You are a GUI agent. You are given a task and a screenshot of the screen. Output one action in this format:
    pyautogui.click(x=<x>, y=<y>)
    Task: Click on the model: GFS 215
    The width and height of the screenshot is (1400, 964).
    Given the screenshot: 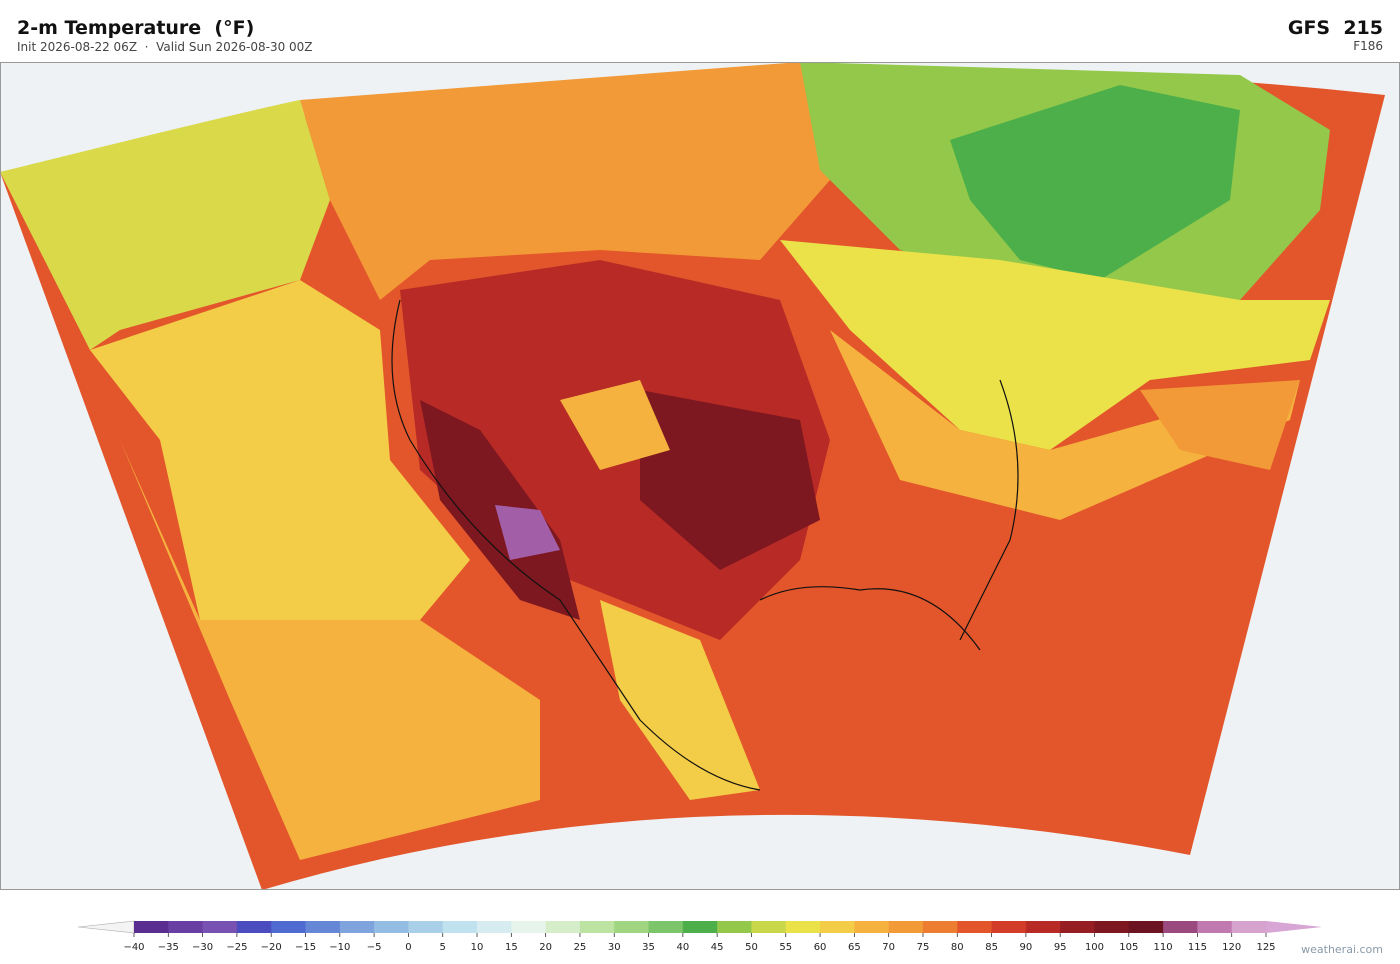 What is the action you would take?
    pyautogui.click(x=1335, y=28)
    